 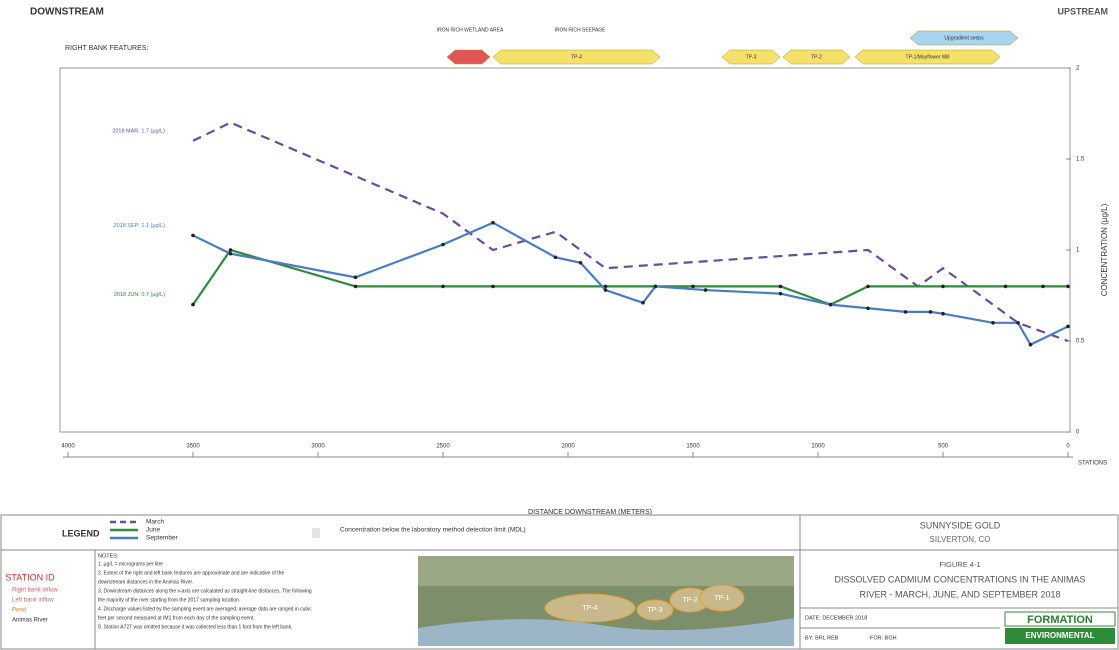 I want to click on features-title: RIGHT BANK FEATURES:, so click(x=106, y=48).